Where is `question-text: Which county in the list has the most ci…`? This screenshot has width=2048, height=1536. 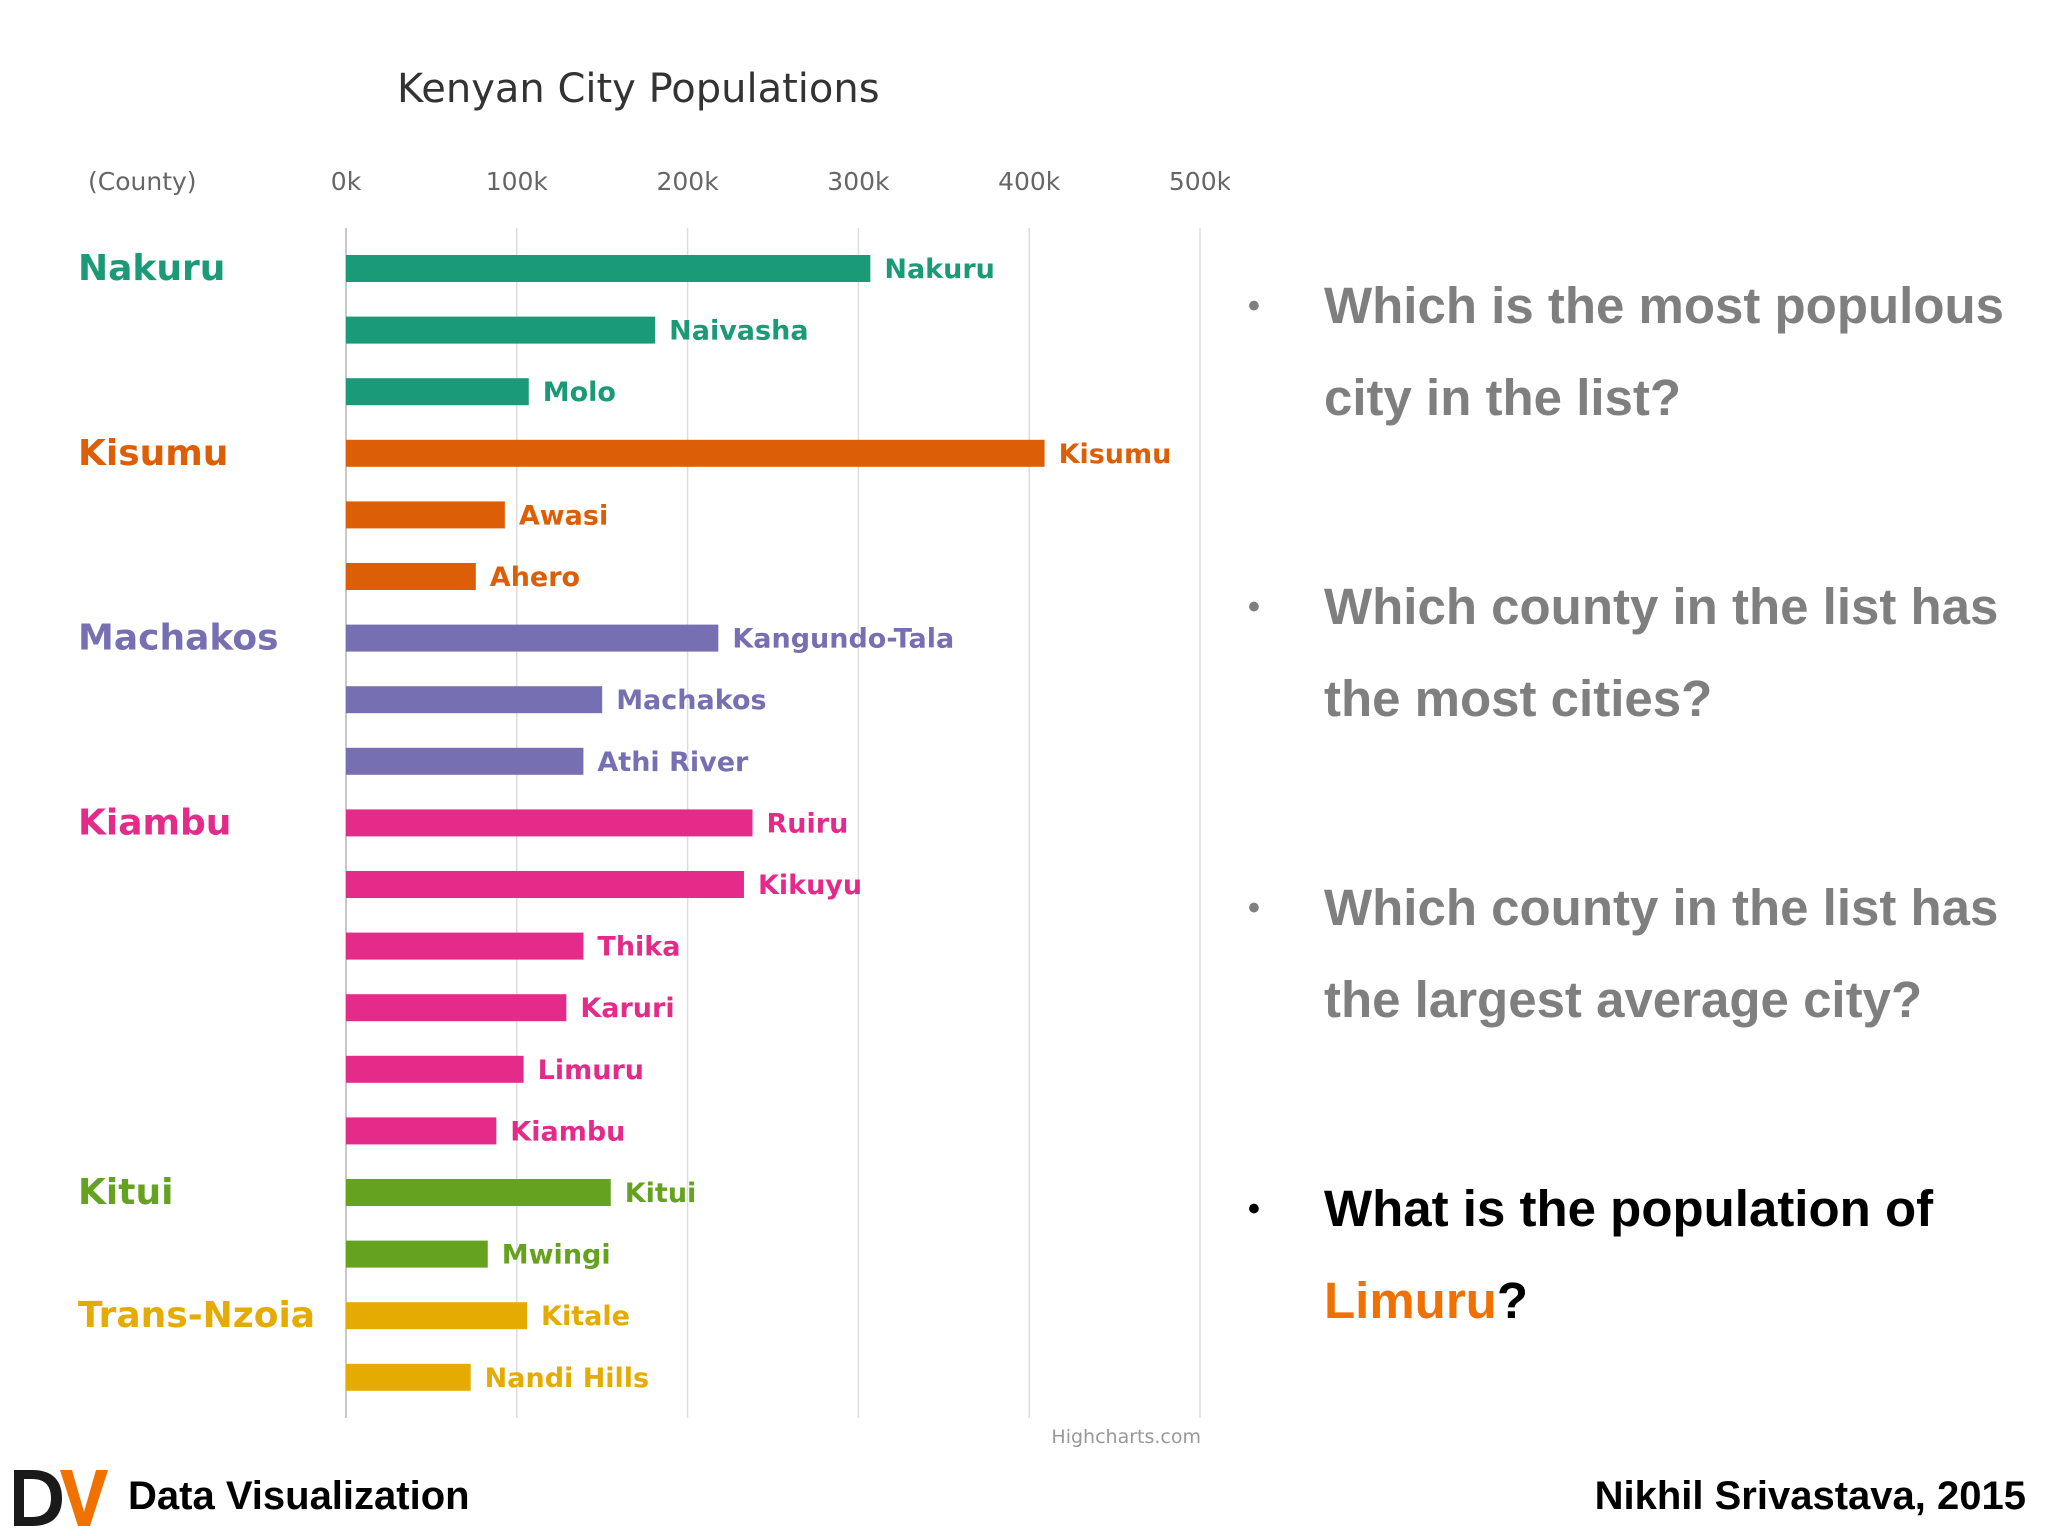 question-text: Which county in the list has the most ci… is located at coordinates (1661, 652).